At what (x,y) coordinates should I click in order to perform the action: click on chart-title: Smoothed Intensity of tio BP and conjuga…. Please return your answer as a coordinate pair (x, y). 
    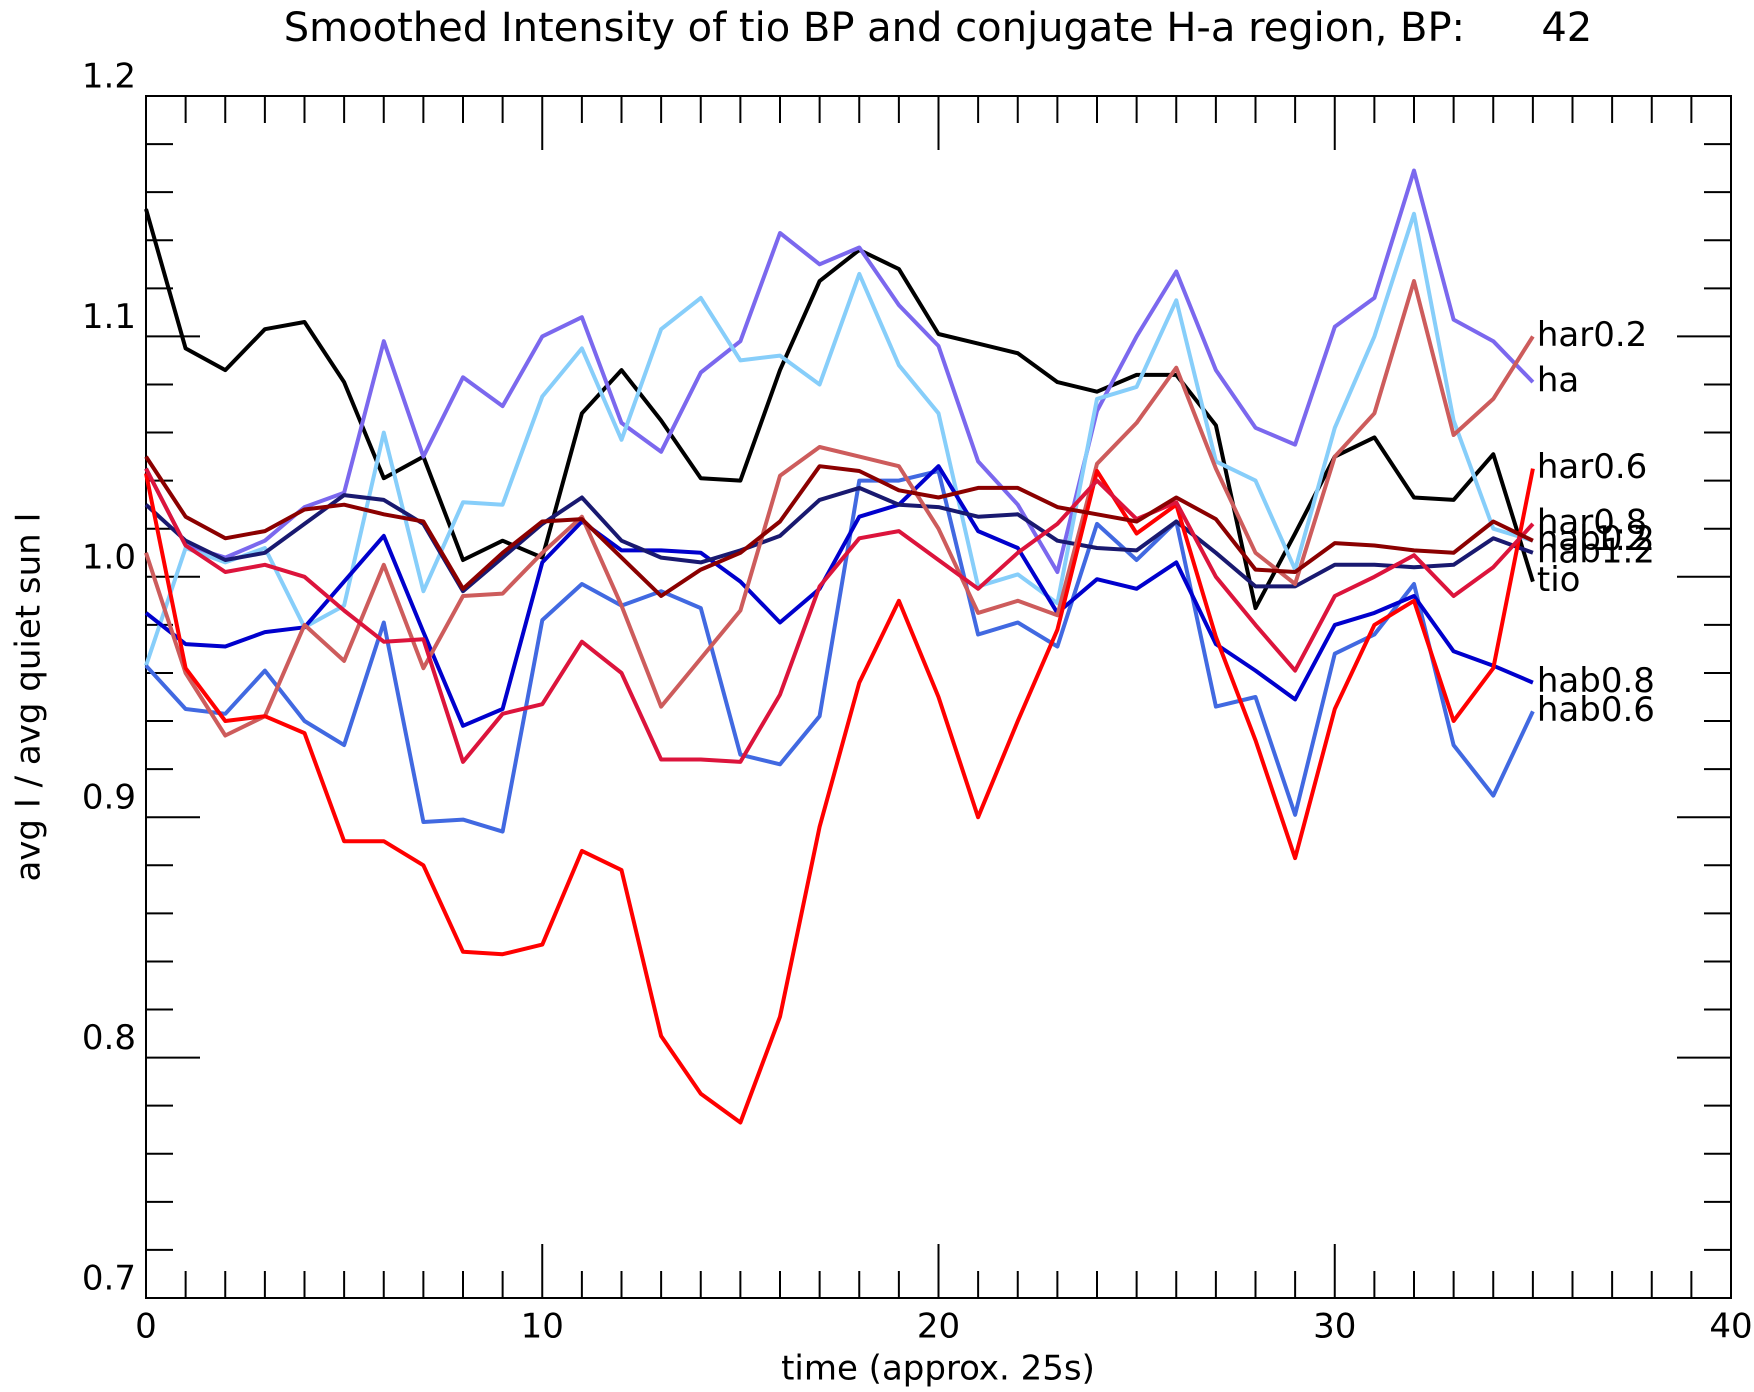
    Looking at the image, I should click on (938, 28).